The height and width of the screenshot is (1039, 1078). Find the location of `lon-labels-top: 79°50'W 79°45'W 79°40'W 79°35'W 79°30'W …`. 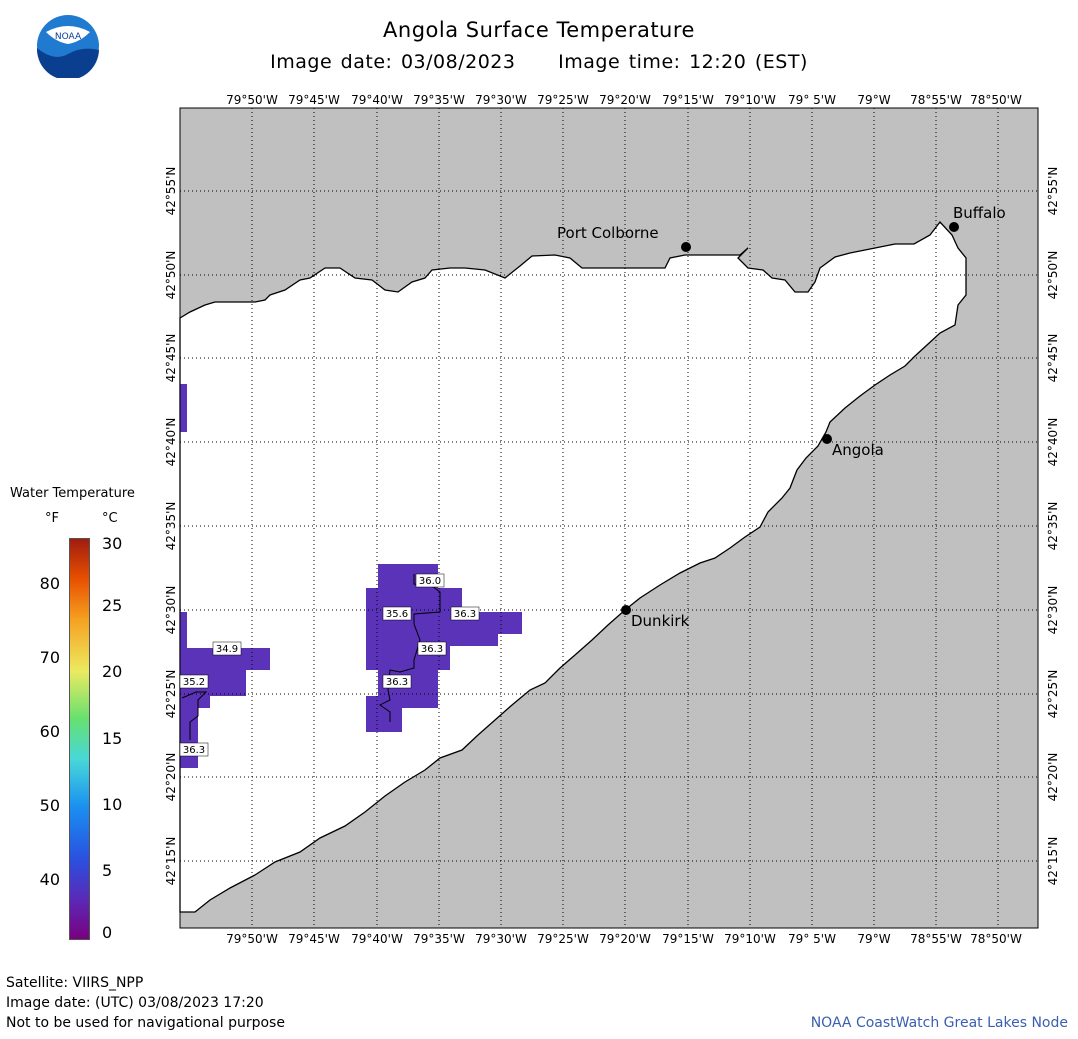

lon-labels-top: 79°50'W 79°45'W 79°40'W 79°35'W 79°30'W … is located at coordinates (624, 100).